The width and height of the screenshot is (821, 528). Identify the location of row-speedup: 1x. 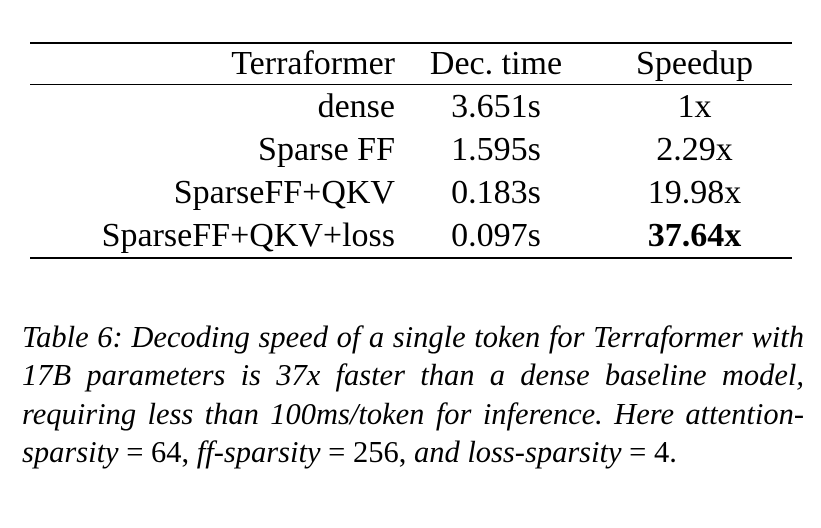
(694, 106).